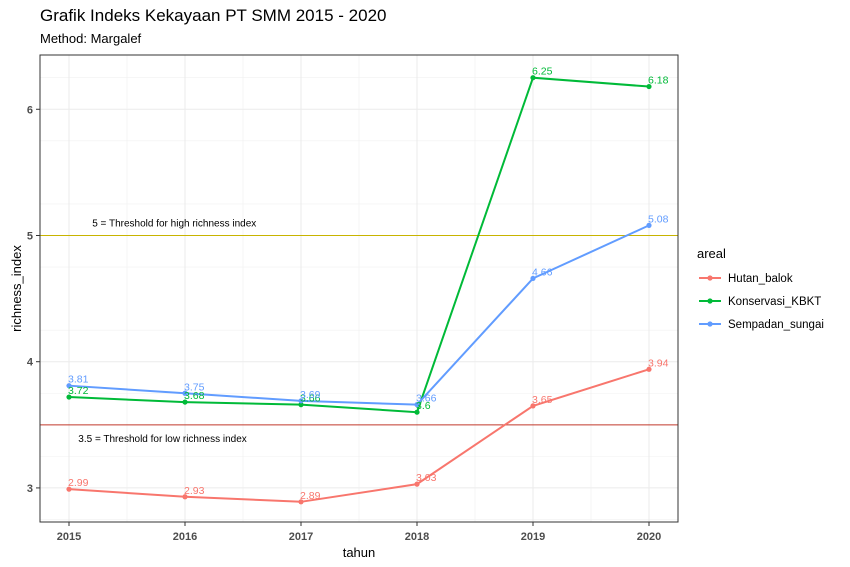  What do you see at coordinates (417, 537) in the screenshot?
I see `x-tick-label: 2018` at bounding box center [417, 537].